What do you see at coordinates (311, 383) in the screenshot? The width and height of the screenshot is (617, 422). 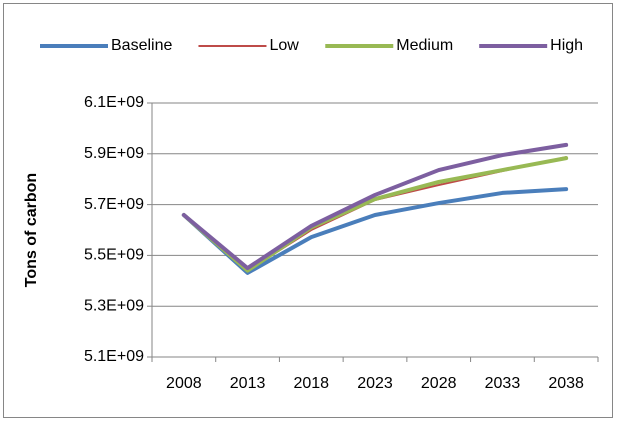 I see `x-tick-label: 2018` at bounding box center [311, 383].